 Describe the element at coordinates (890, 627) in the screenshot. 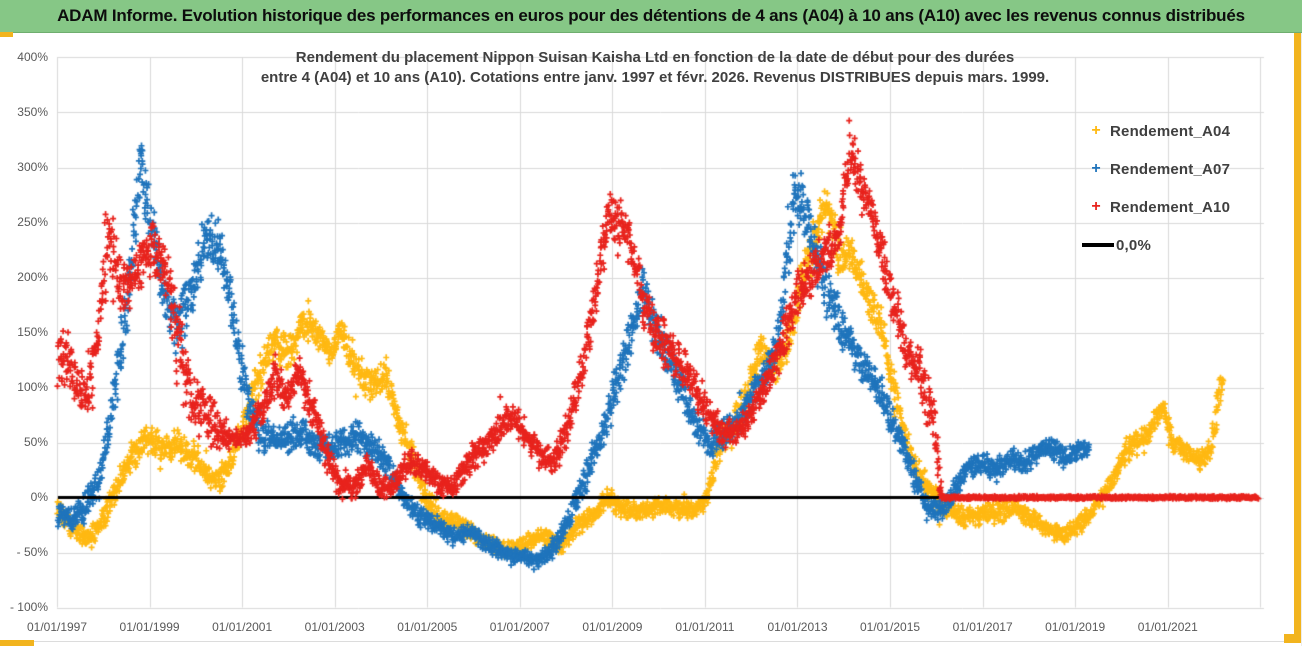

I see `x-axis-tick: 01/01/2015` at that location.